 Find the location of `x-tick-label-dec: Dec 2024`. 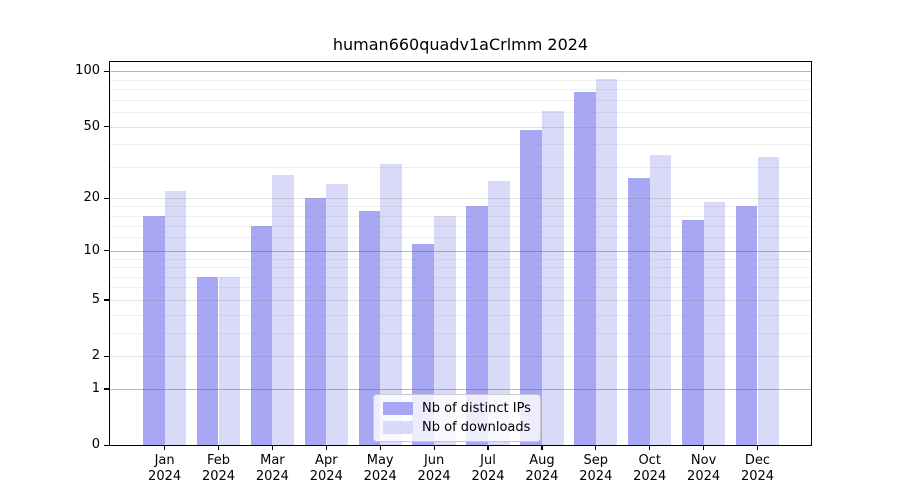

x-tick-label-dec: Dec 2024 is located at coordinates (757, 468).